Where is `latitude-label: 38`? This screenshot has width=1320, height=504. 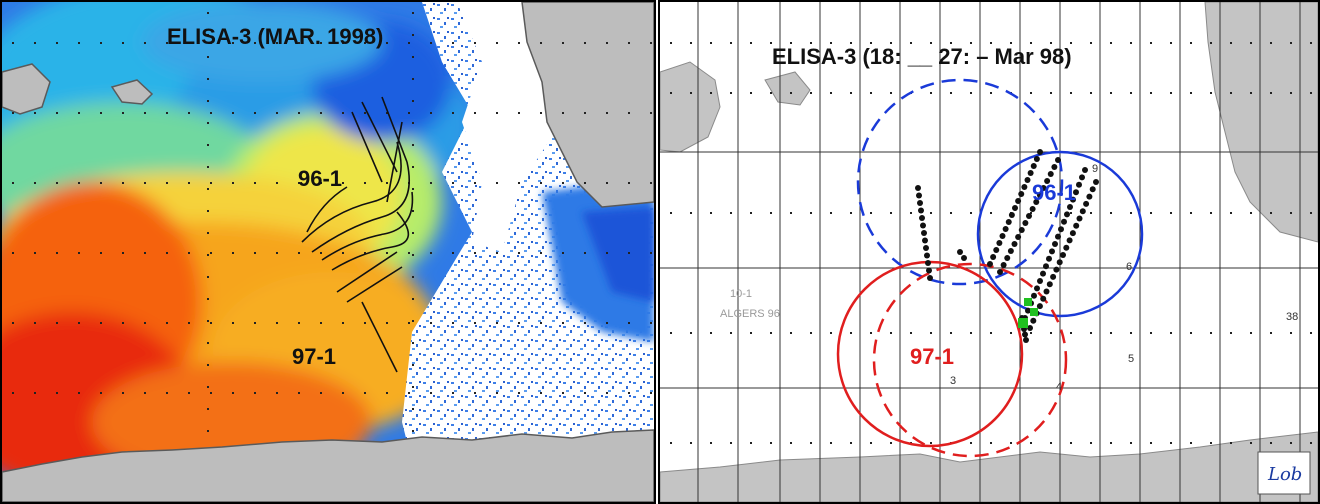
latitude-label: 38 is located at coordinates (1292, 317).